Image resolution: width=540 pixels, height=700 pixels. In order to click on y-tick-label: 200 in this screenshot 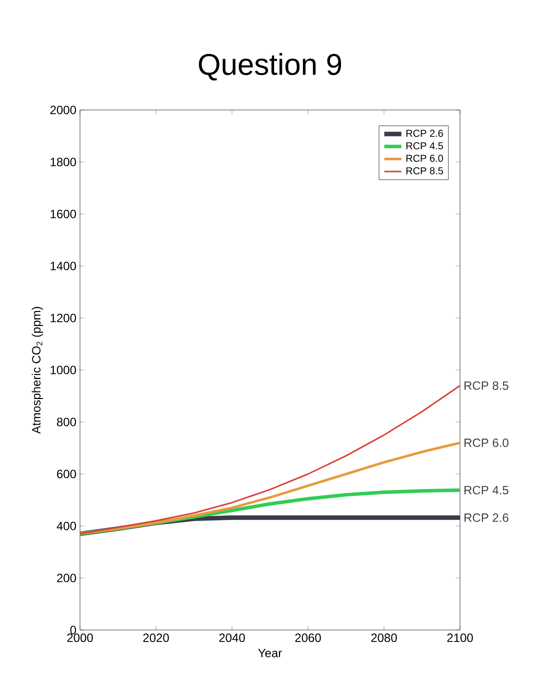, I will do `click(66, 578)`.